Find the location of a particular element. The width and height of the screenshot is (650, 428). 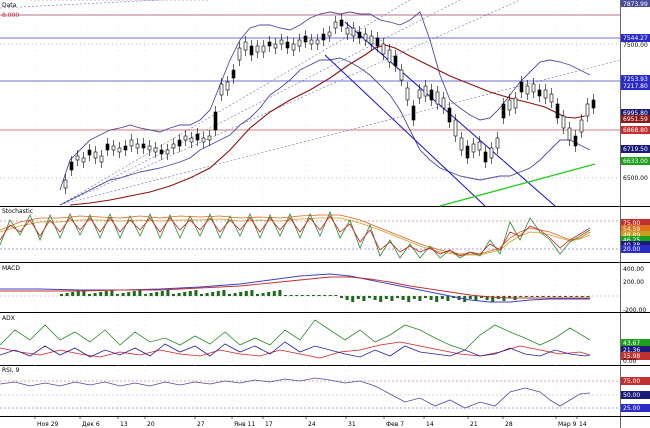

macd-red-line is located at coordinates (295, 287).